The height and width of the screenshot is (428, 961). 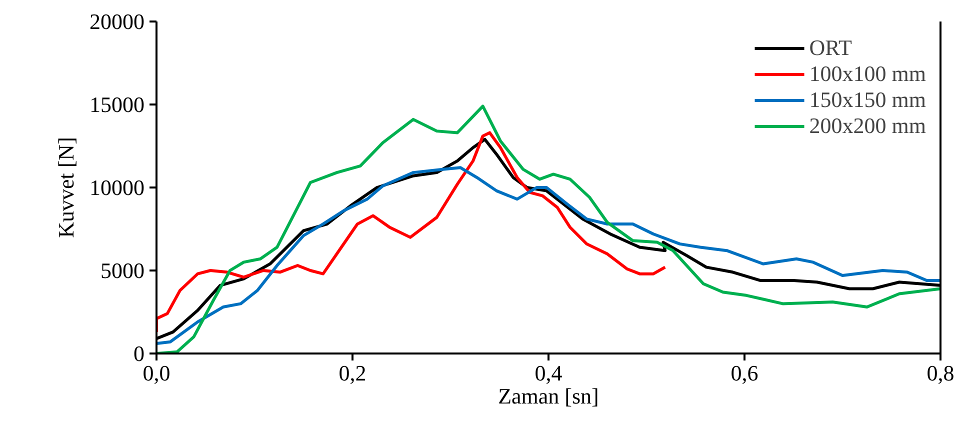 What do you see at coordinates (352, 373) in the screenshot?
I see `x-tick-label: 0,2` at bounding box center [352, 373].